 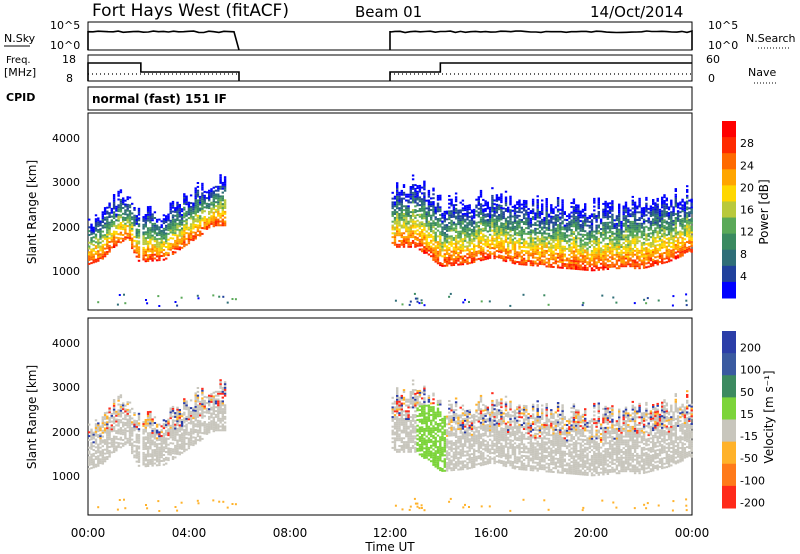 What do you see at coordinates (18, 60) in the screenshot?
I see `freq-label: Freq.` at bounding box center [18, 60].